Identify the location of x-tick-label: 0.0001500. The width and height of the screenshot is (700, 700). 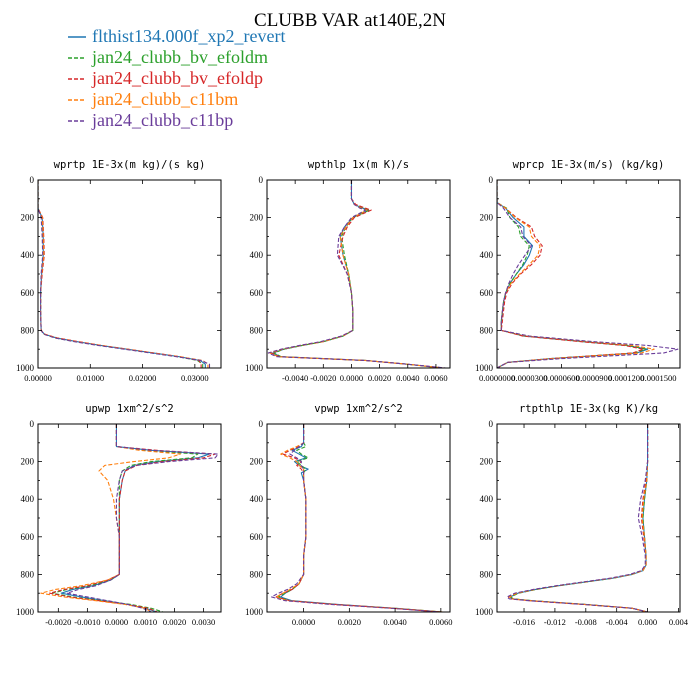
(658, 378).